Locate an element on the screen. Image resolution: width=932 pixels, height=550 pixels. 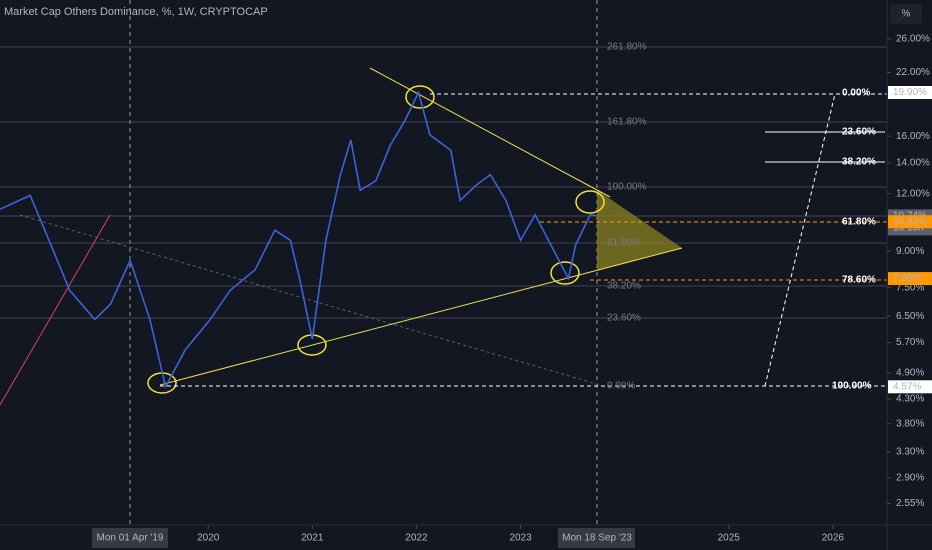
x-tick-label: 2020 is located at coordinates (208, 538).